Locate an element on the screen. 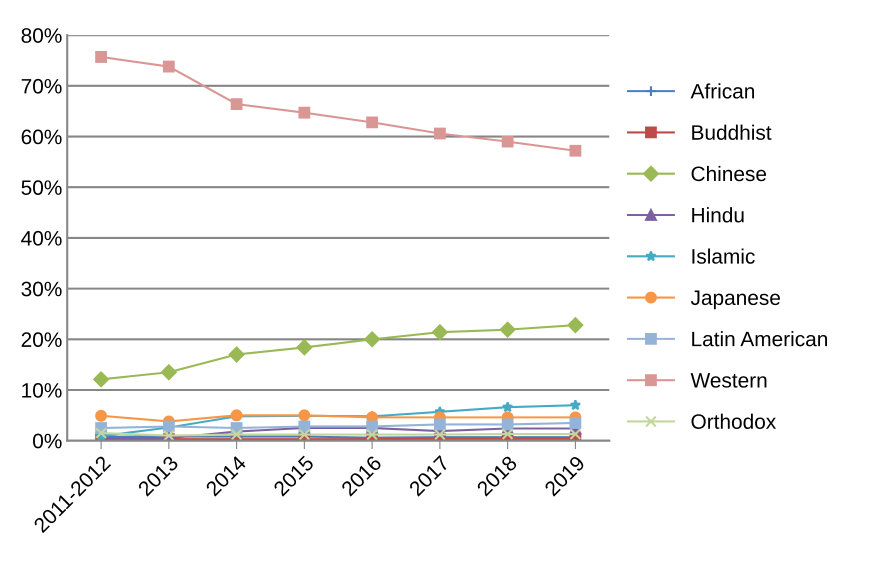  y-tick-label: 0% is located at coordinates (47, 441).